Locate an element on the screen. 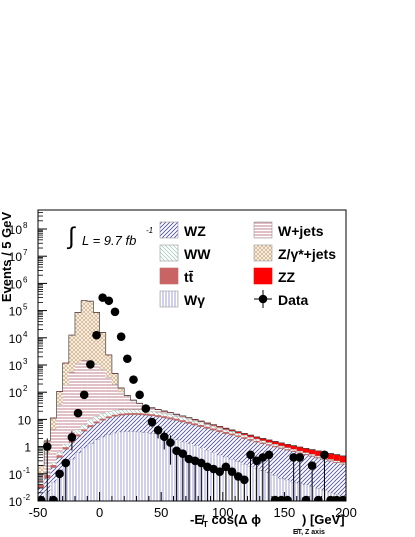 The height and width of the screenshot is (537, 415). y-tick-exponent: 3 is located at coordinates (25, 361).